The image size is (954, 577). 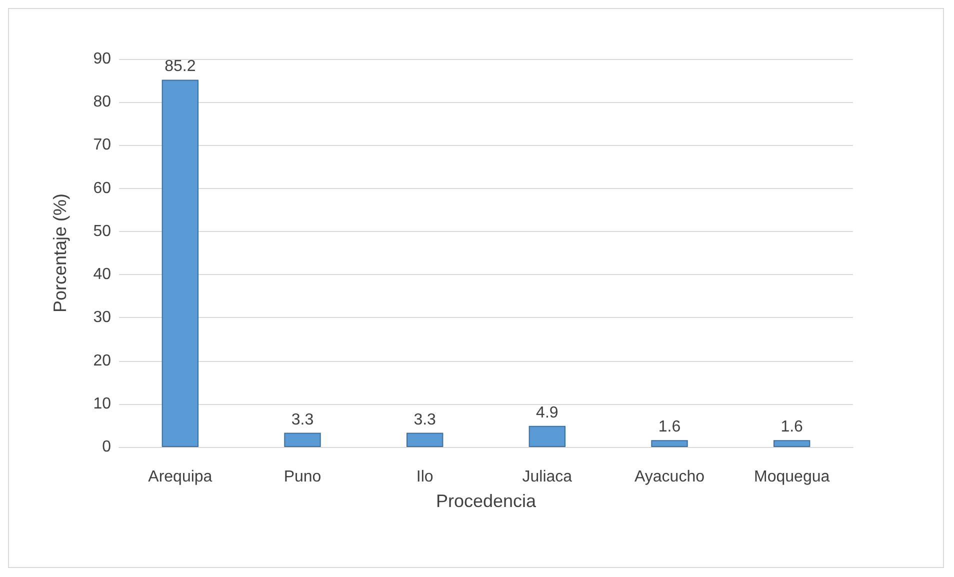 What do you see at coordinates (102, 361) in the screenshot?
I see `y-tick-label: 20` at bounding box center [102, 361].